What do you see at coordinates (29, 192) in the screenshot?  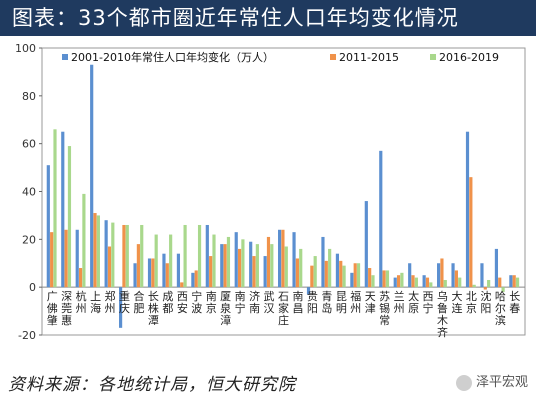 I see `y-tick-label: 40` at bounding box center [29, 192].